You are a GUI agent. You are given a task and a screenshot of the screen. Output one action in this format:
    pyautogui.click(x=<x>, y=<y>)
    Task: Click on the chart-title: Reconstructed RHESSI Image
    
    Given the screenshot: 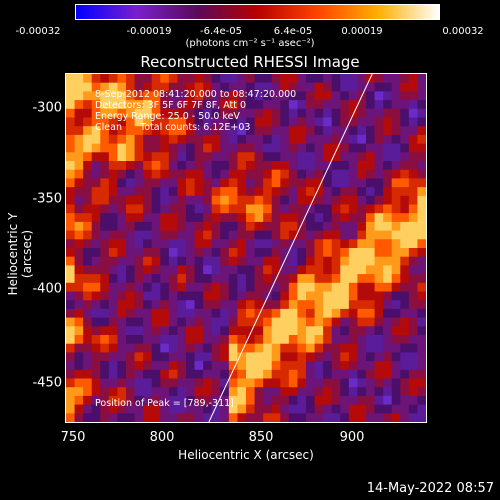 What is the action you would take?
    pyautogui.click(x=250, y=62)
    